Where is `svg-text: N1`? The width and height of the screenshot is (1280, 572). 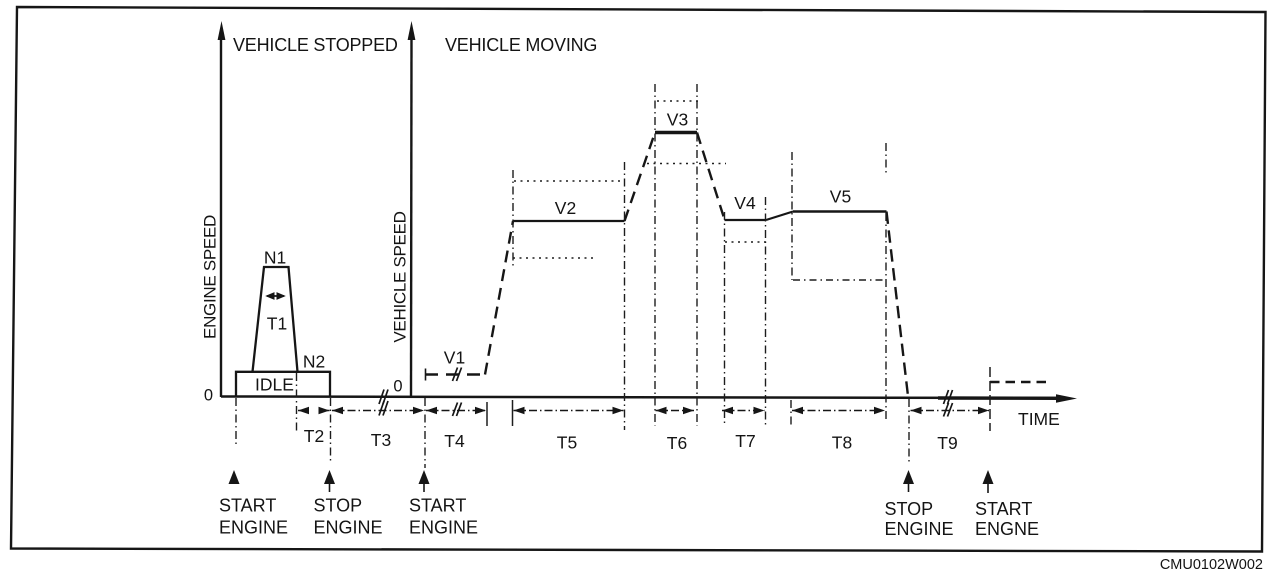
svg-text: N1 is located at coordinates (275, 258).